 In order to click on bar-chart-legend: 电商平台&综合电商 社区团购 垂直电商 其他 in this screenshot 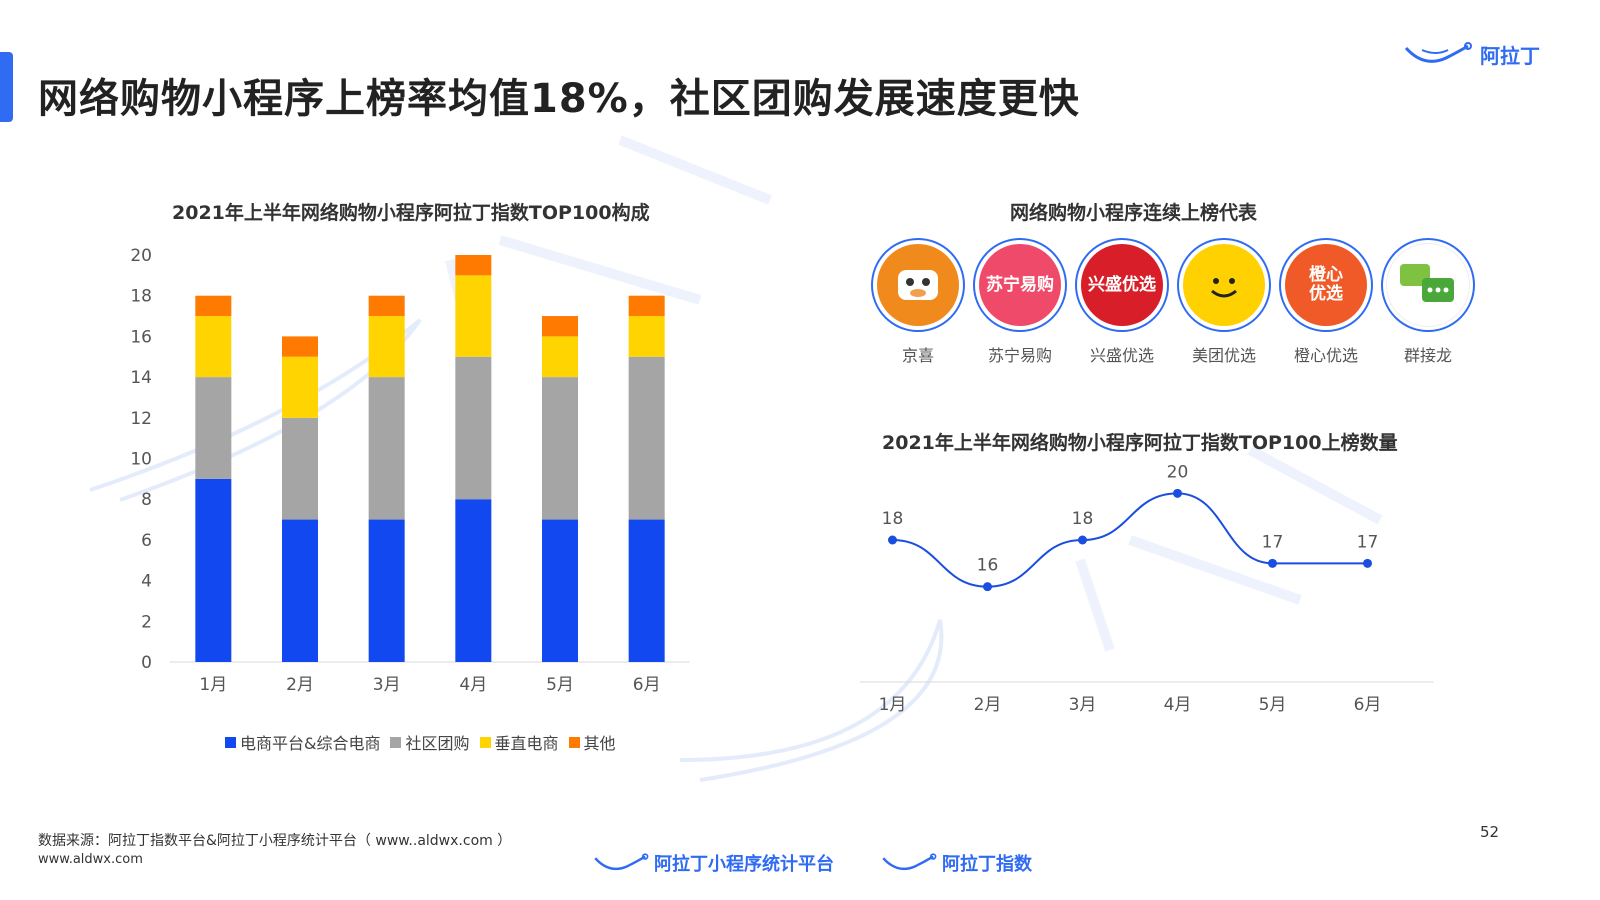, I will do `click(420, 742)`.